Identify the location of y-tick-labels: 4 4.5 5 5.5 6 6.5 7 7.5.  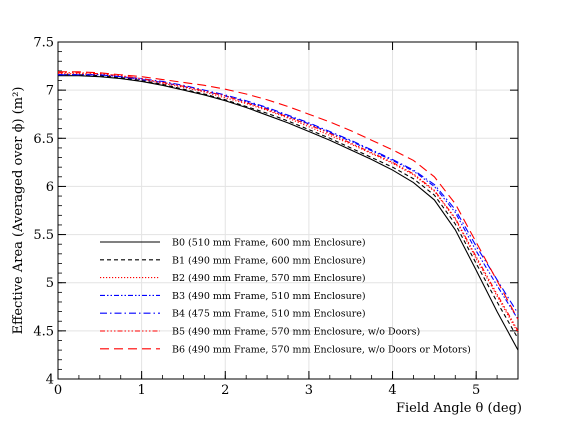
(43, 212).